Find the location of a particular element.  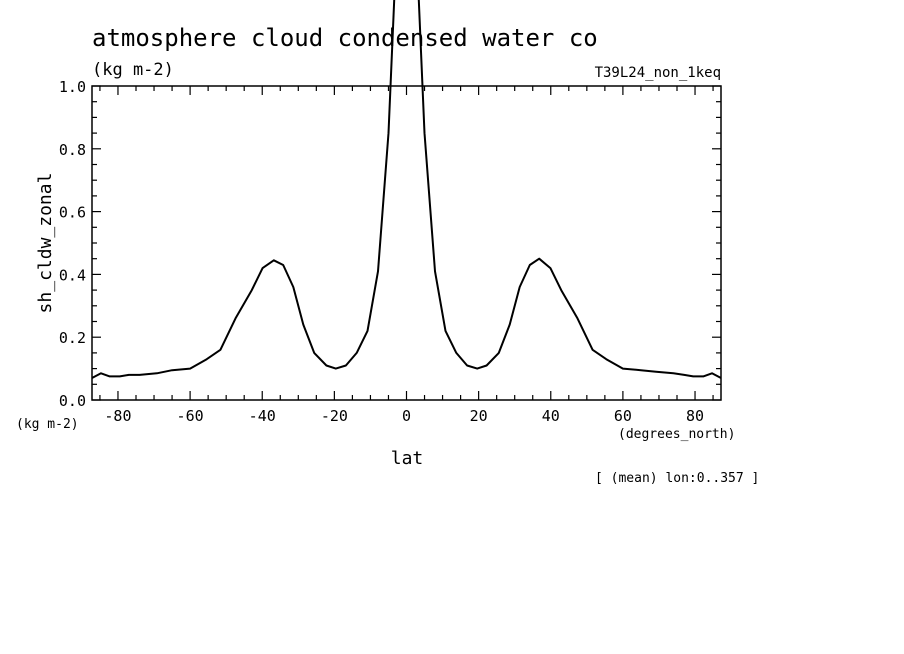

y-tick-label: 0.4 is located at coordinates (72, 275).